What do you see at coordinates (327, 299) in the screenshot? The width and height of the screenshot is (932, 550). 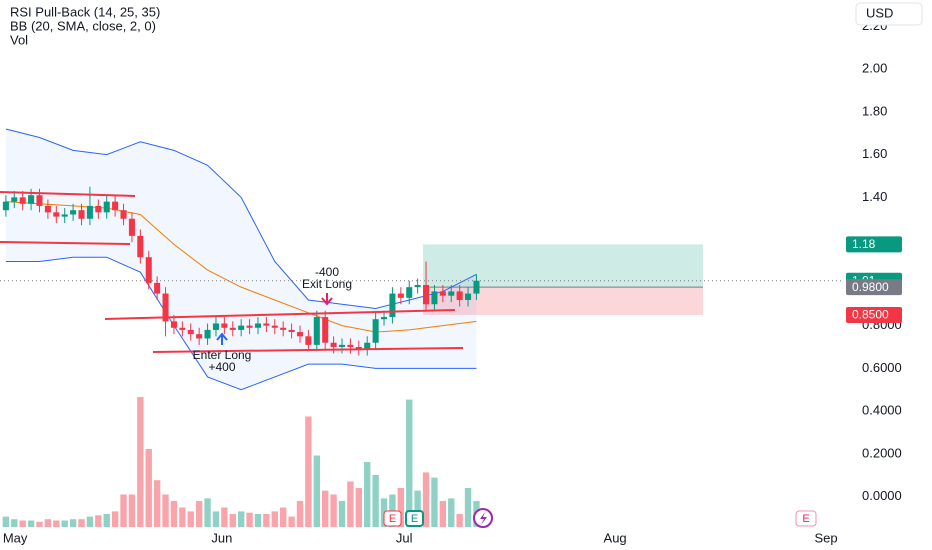 I see `exit-arrow` at bounding box center [327, 299].